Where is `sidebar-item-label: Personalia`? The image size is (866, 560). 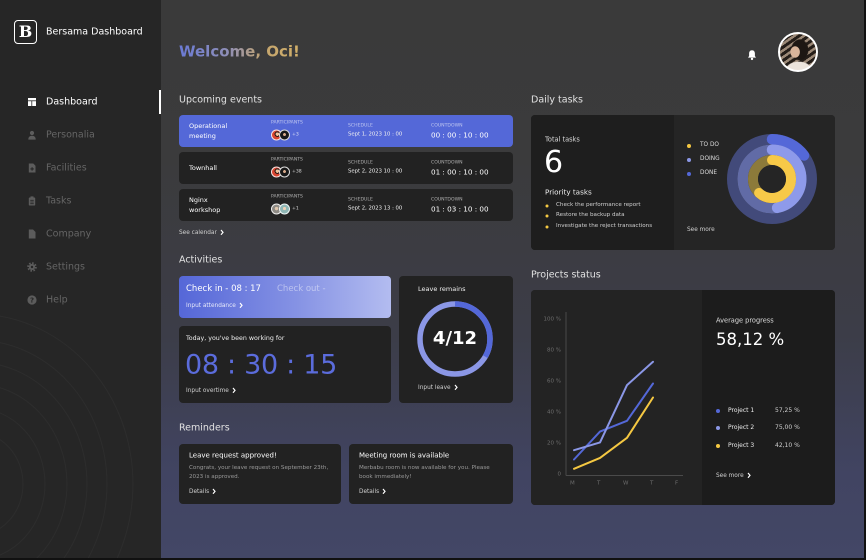
sidebar-item-label: Personalia is located at coordinates (70, 135).